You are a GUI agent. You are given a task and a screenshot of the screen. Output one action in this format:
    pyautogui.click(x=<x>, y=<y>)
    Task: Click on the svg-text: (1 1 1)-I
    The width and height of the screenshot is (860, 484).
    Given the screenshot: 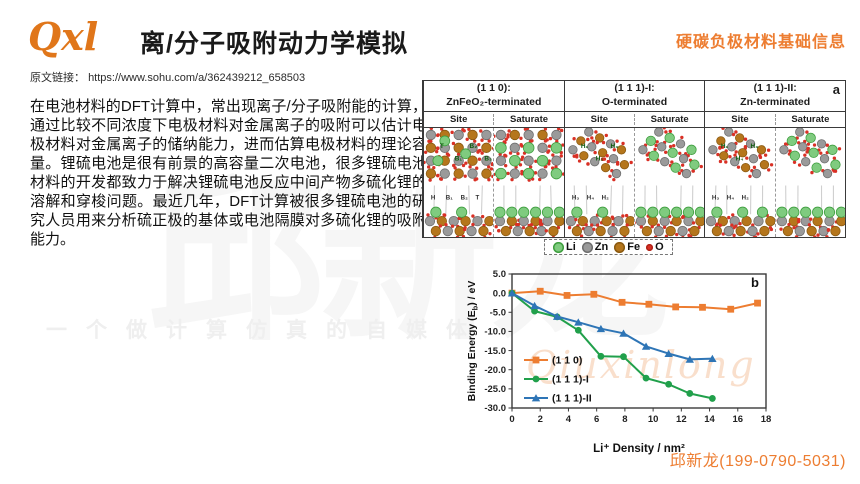 What is the action you would take?
    pyautogui.click(x=570, y=380)
    